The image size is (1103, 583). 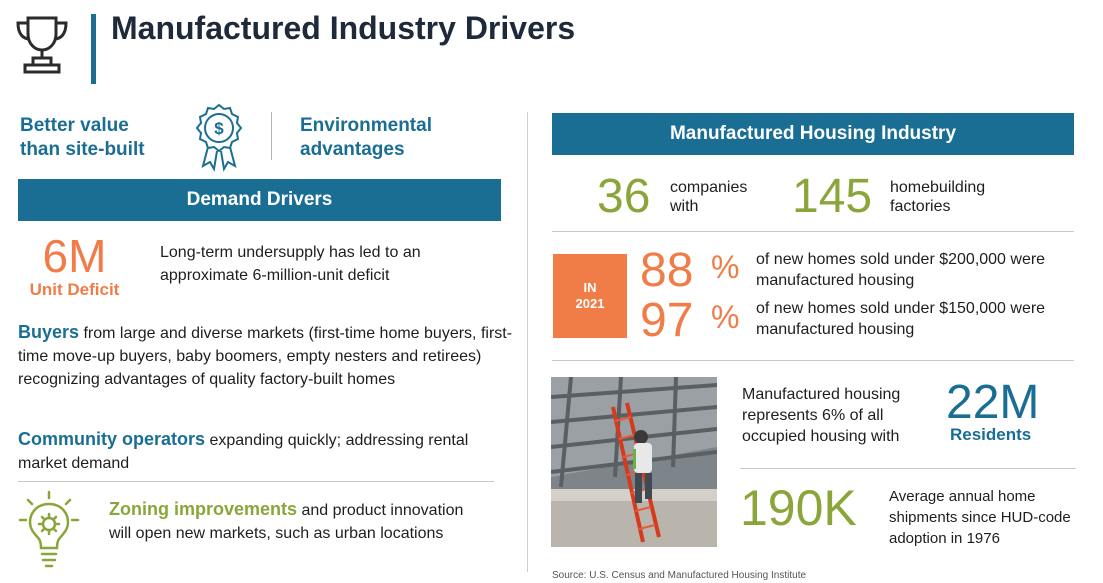 What do you see at coordinates (725, 317) in the screenshot?
I see `stat-97-percent: %` at bounding box center [725, 317].